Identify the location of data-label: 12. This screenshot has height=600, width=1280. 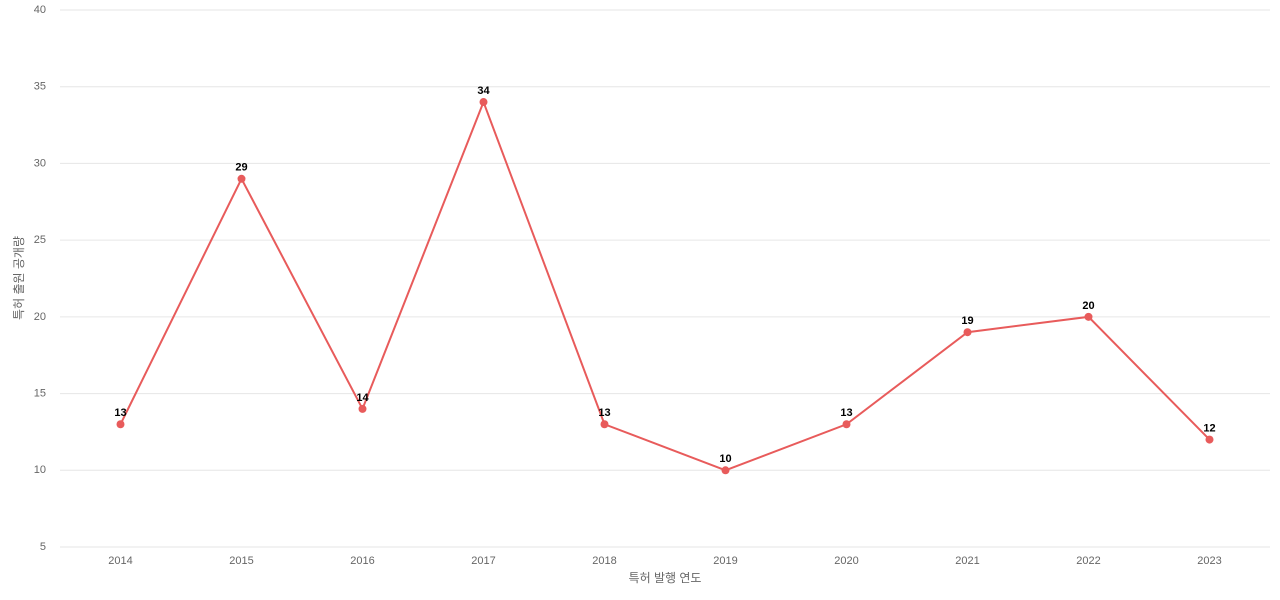
(1209, 429).